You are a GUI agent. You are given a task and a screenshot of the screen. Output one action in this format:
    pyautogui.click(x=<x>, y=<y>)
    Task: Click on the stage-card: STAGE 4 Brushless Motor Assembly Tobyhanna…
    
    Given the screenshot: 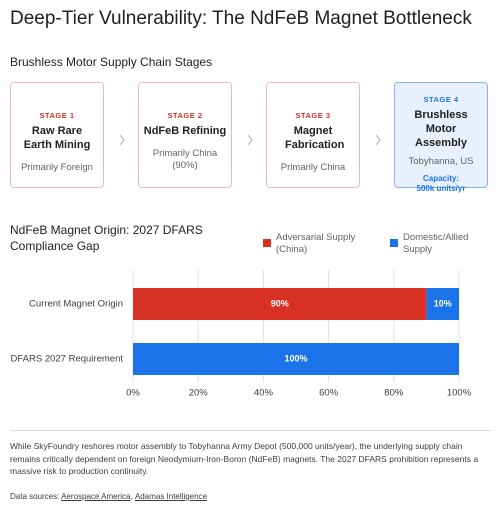 What is the action you would take?
    pyautogui.click(x=441, y=137)
    